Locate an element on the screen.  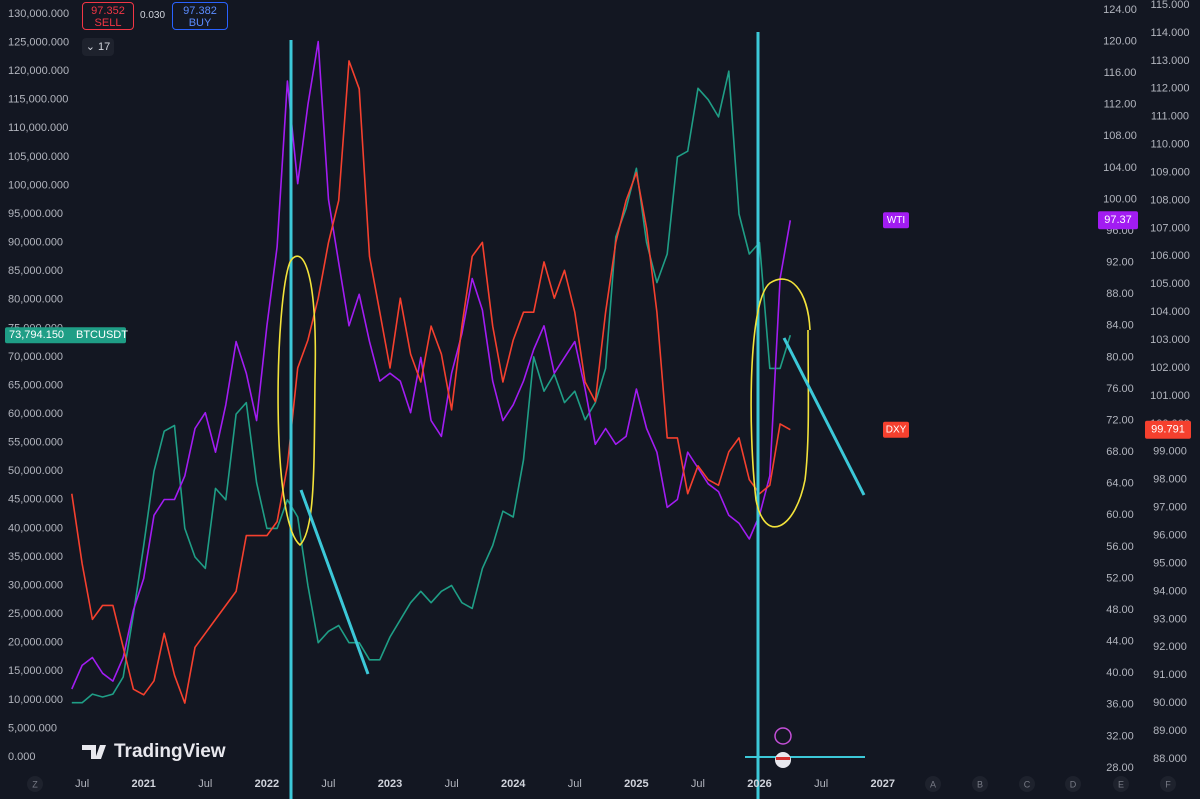
y3-tick-label: 92.000 is located at coordinates (1170, 647).